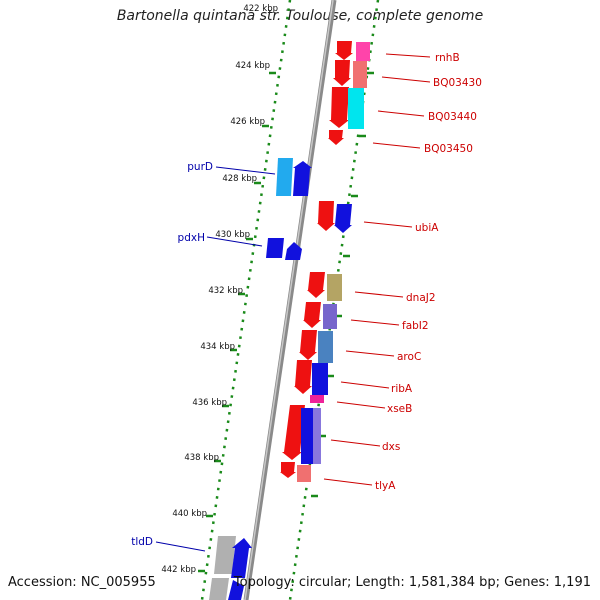 This screenshot has height=600, width=600. Describe the element at coordinates (342, 73) in the screenshot. I see `gene-BQ03430` at that location.